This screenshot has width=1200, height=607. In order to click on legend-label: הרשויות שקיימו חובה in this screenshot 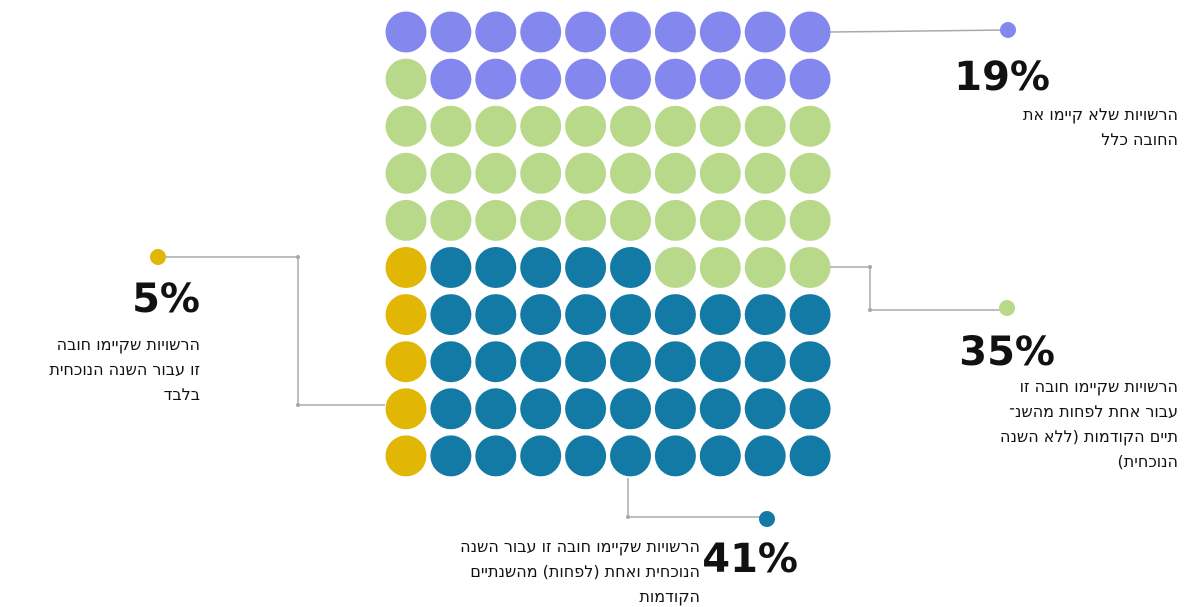, I will do `click(128, 344)`.